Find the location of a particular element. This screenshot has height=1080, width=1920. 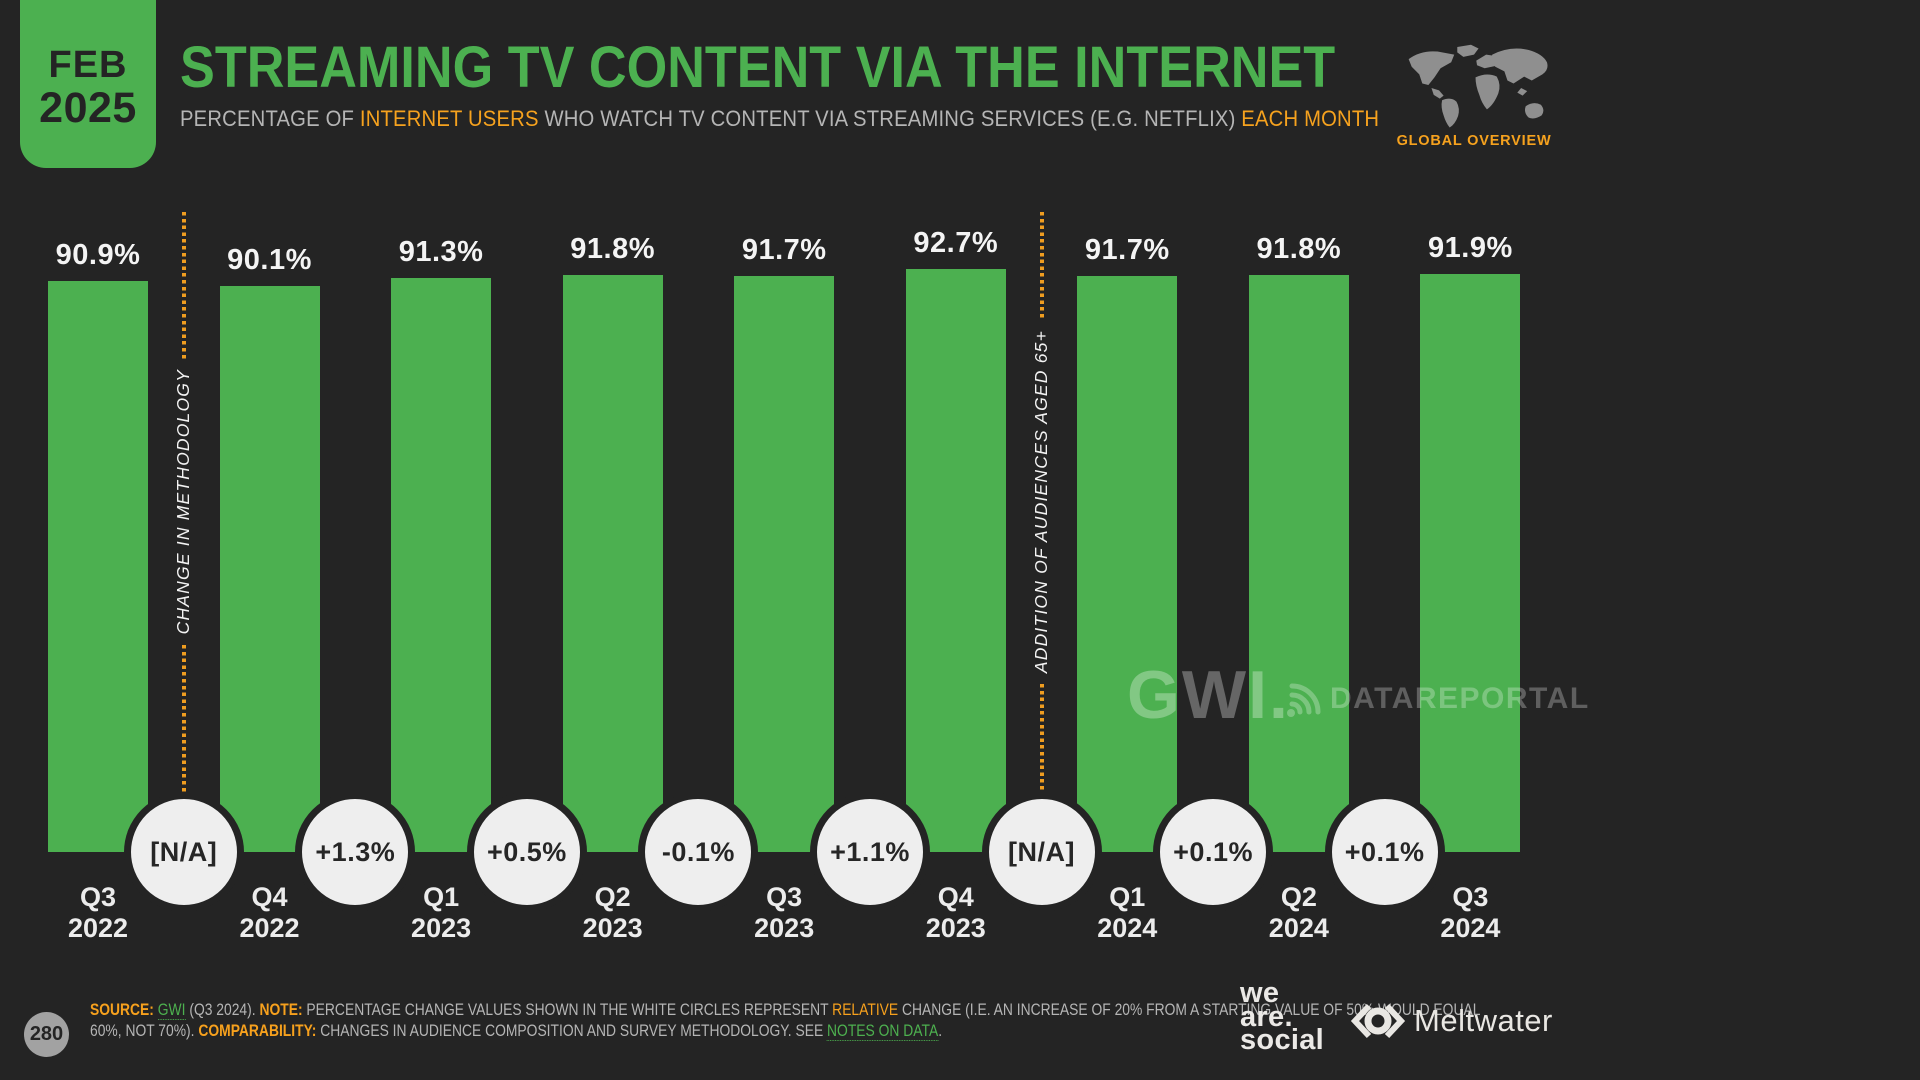

meltwater-logo-icon is located at coordinates (1378, 1021).